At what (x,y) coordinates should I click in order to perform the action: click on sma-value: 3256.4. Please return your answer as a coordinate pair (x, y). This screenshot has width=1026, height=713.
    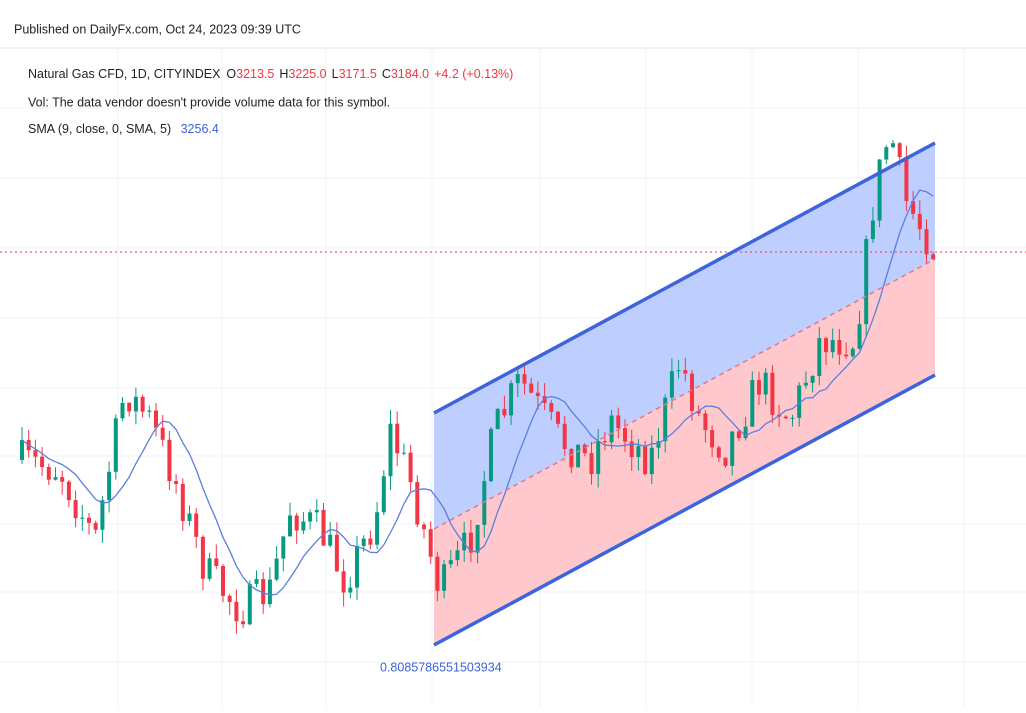
    Looking at the image, I should click on (200, 129).